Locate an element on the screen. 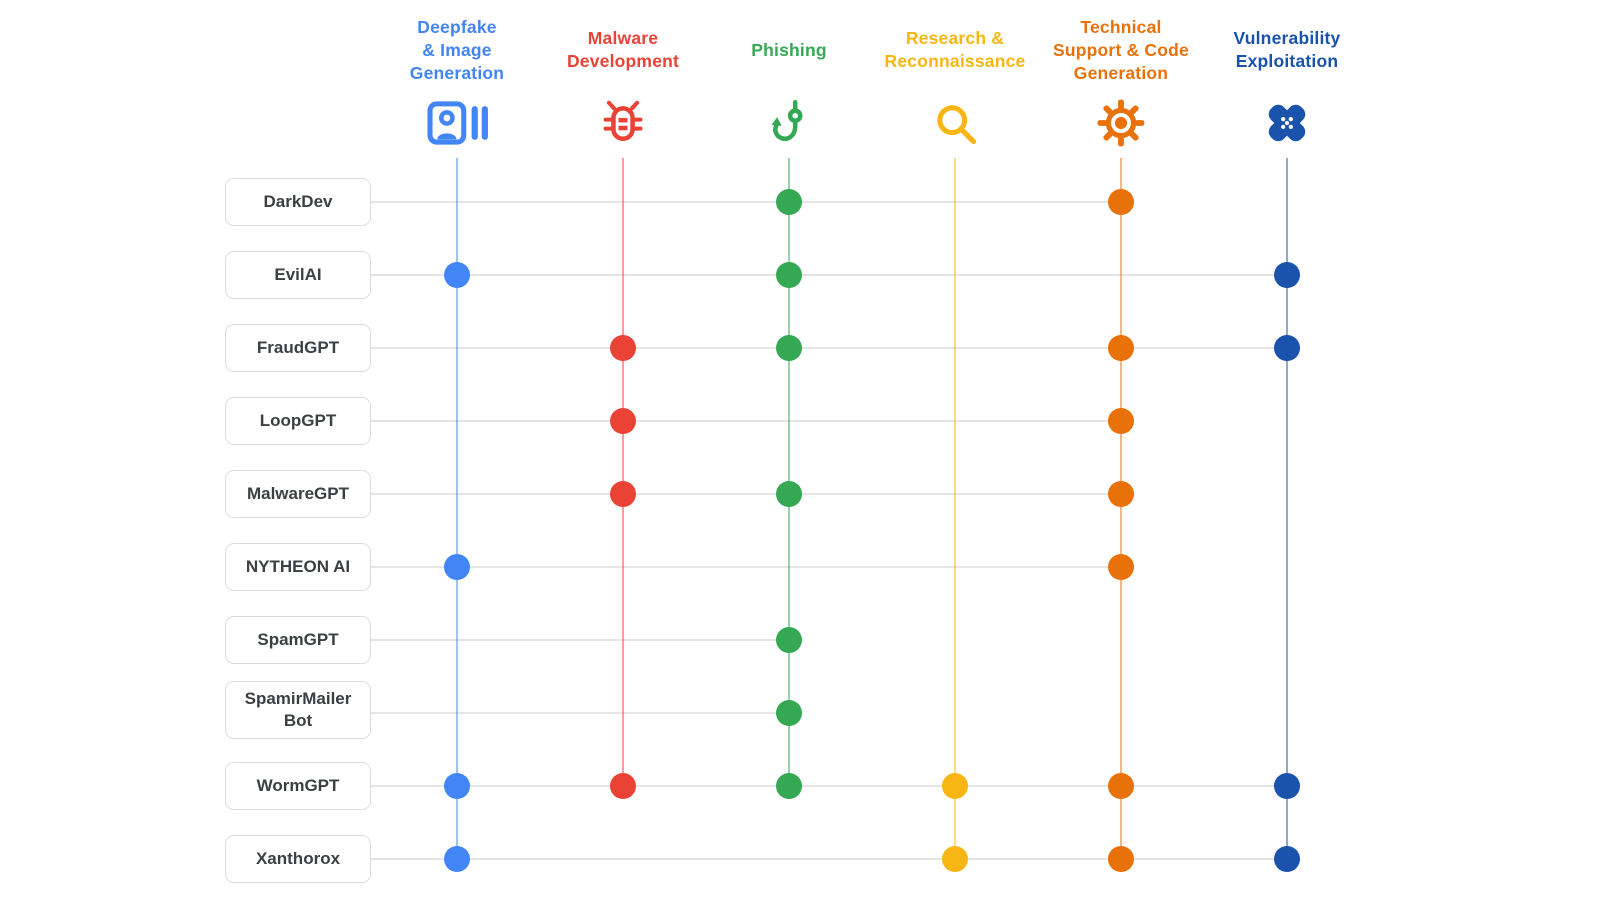 This screenshot has height=900, width=1600. column-line-tech_support is located at coordinates (1121, 508).